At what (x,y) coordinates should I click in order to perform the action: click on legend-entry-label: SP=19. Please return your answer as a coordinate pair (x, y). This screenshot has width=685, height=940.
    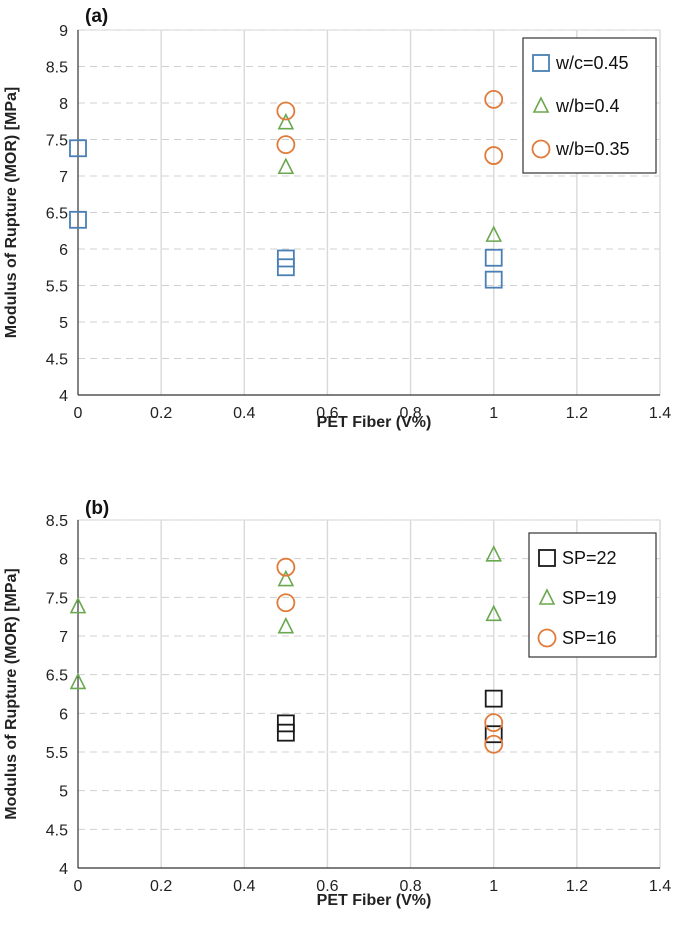
    Looking at the image, I should click on (589, 598).